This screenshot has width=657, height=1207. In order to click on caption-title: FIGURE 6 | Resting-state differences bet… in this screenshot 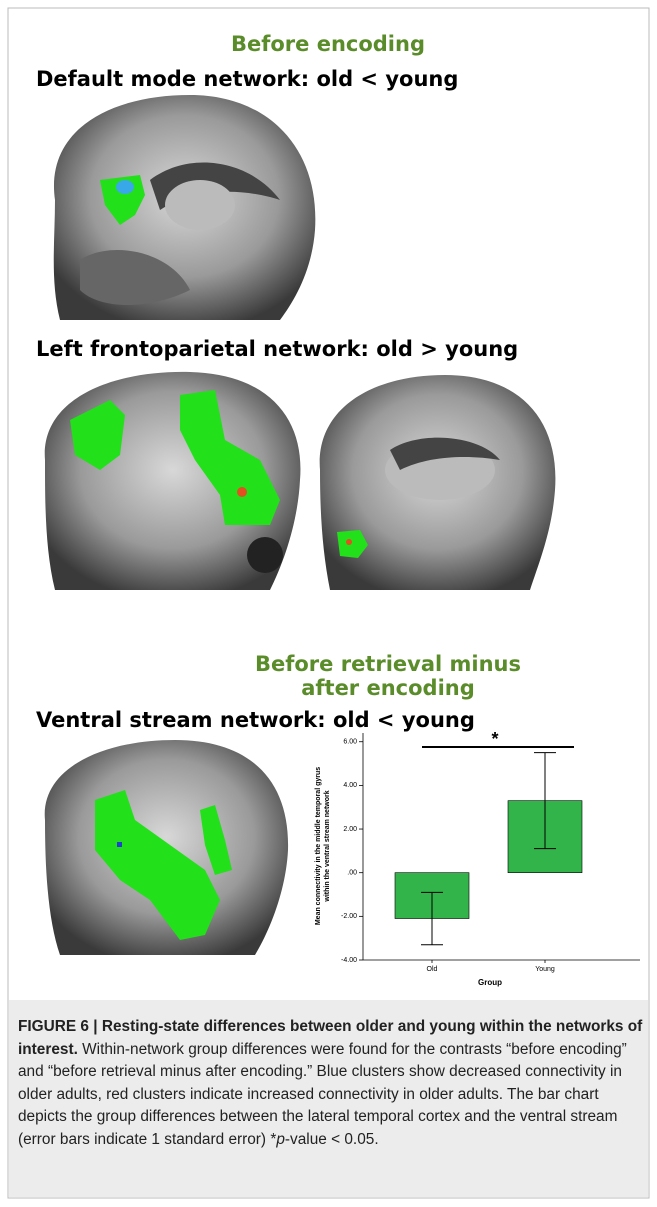, I will do `click(330, 1038)`.